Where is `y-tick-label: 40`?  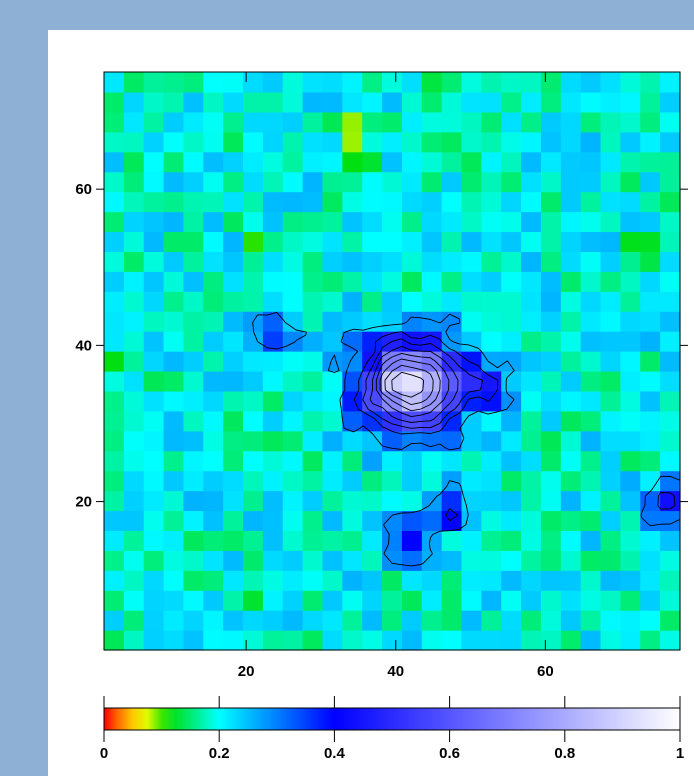 y-tick-label: 40 is located at coordinates (83, 345).